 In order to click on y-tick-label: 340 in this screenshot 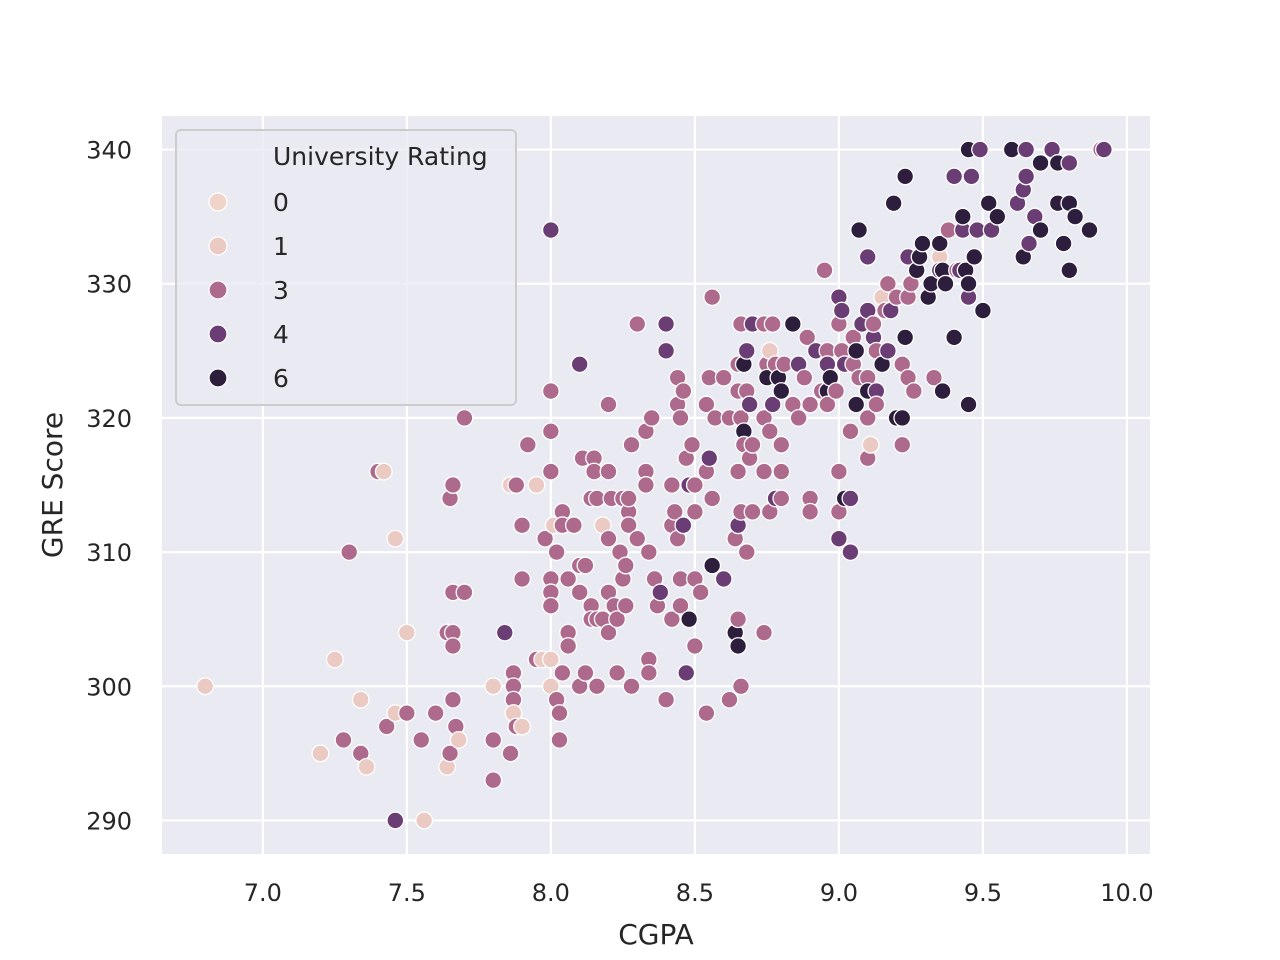, I will do `click(109, 151)`.